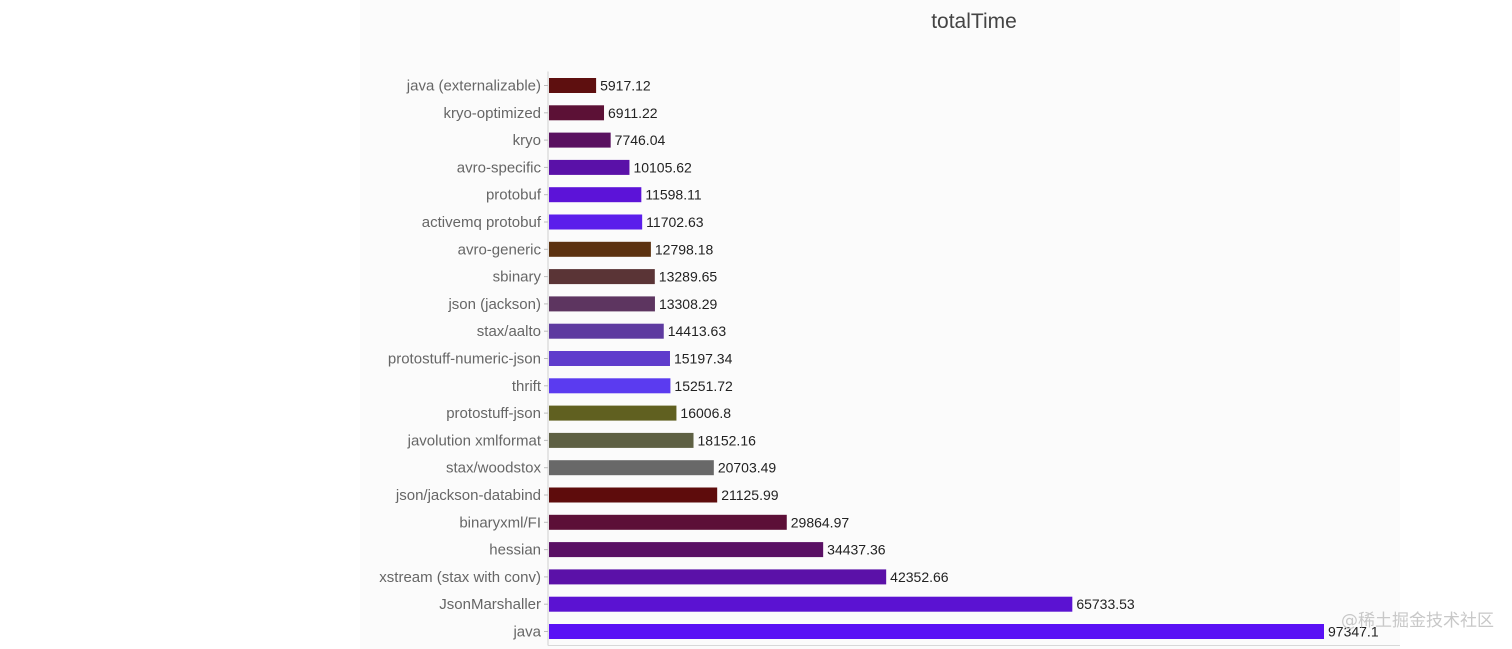  What do you see at coordinates (820, 522) in the screenshot?
I see `value-label: 29864.97` at bounding box center [820, 522].